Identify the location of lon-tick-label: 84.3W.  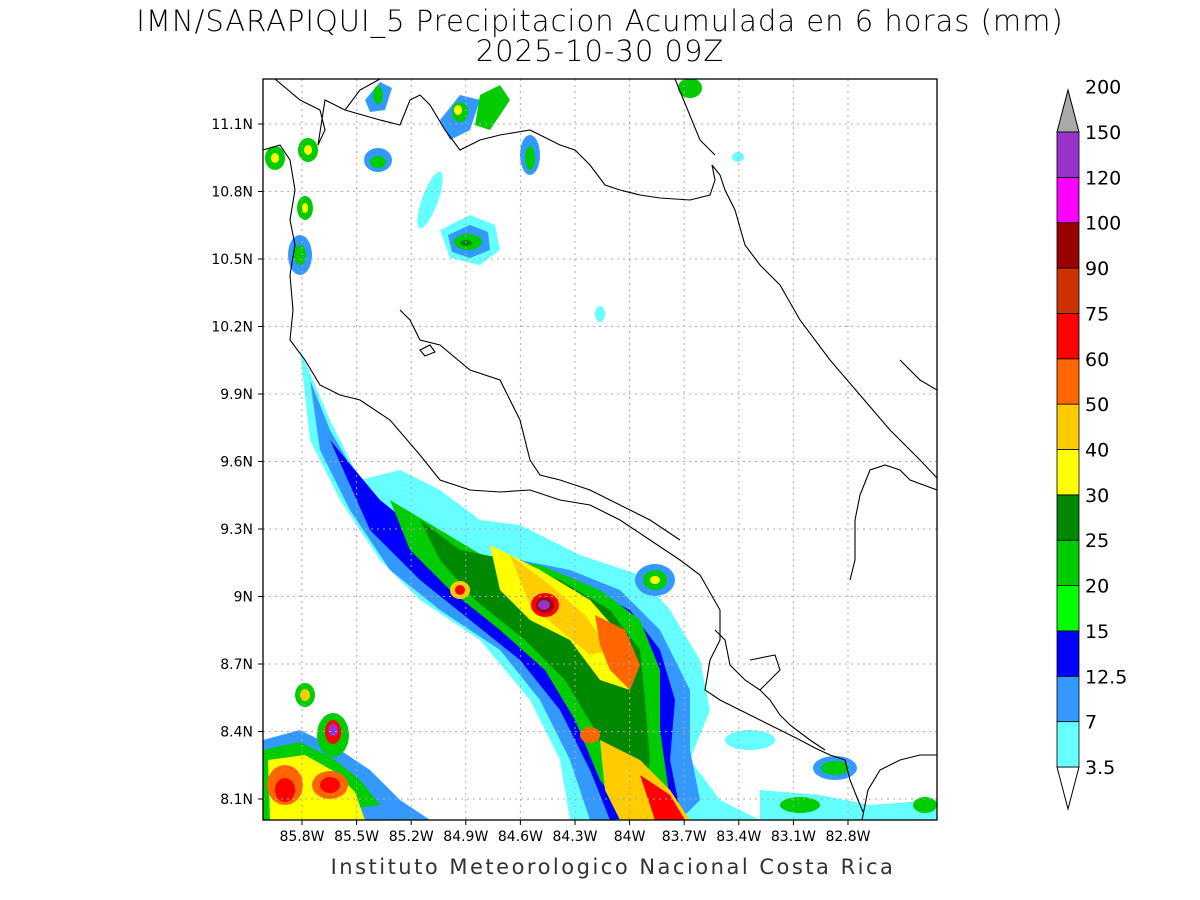
(574, 837).